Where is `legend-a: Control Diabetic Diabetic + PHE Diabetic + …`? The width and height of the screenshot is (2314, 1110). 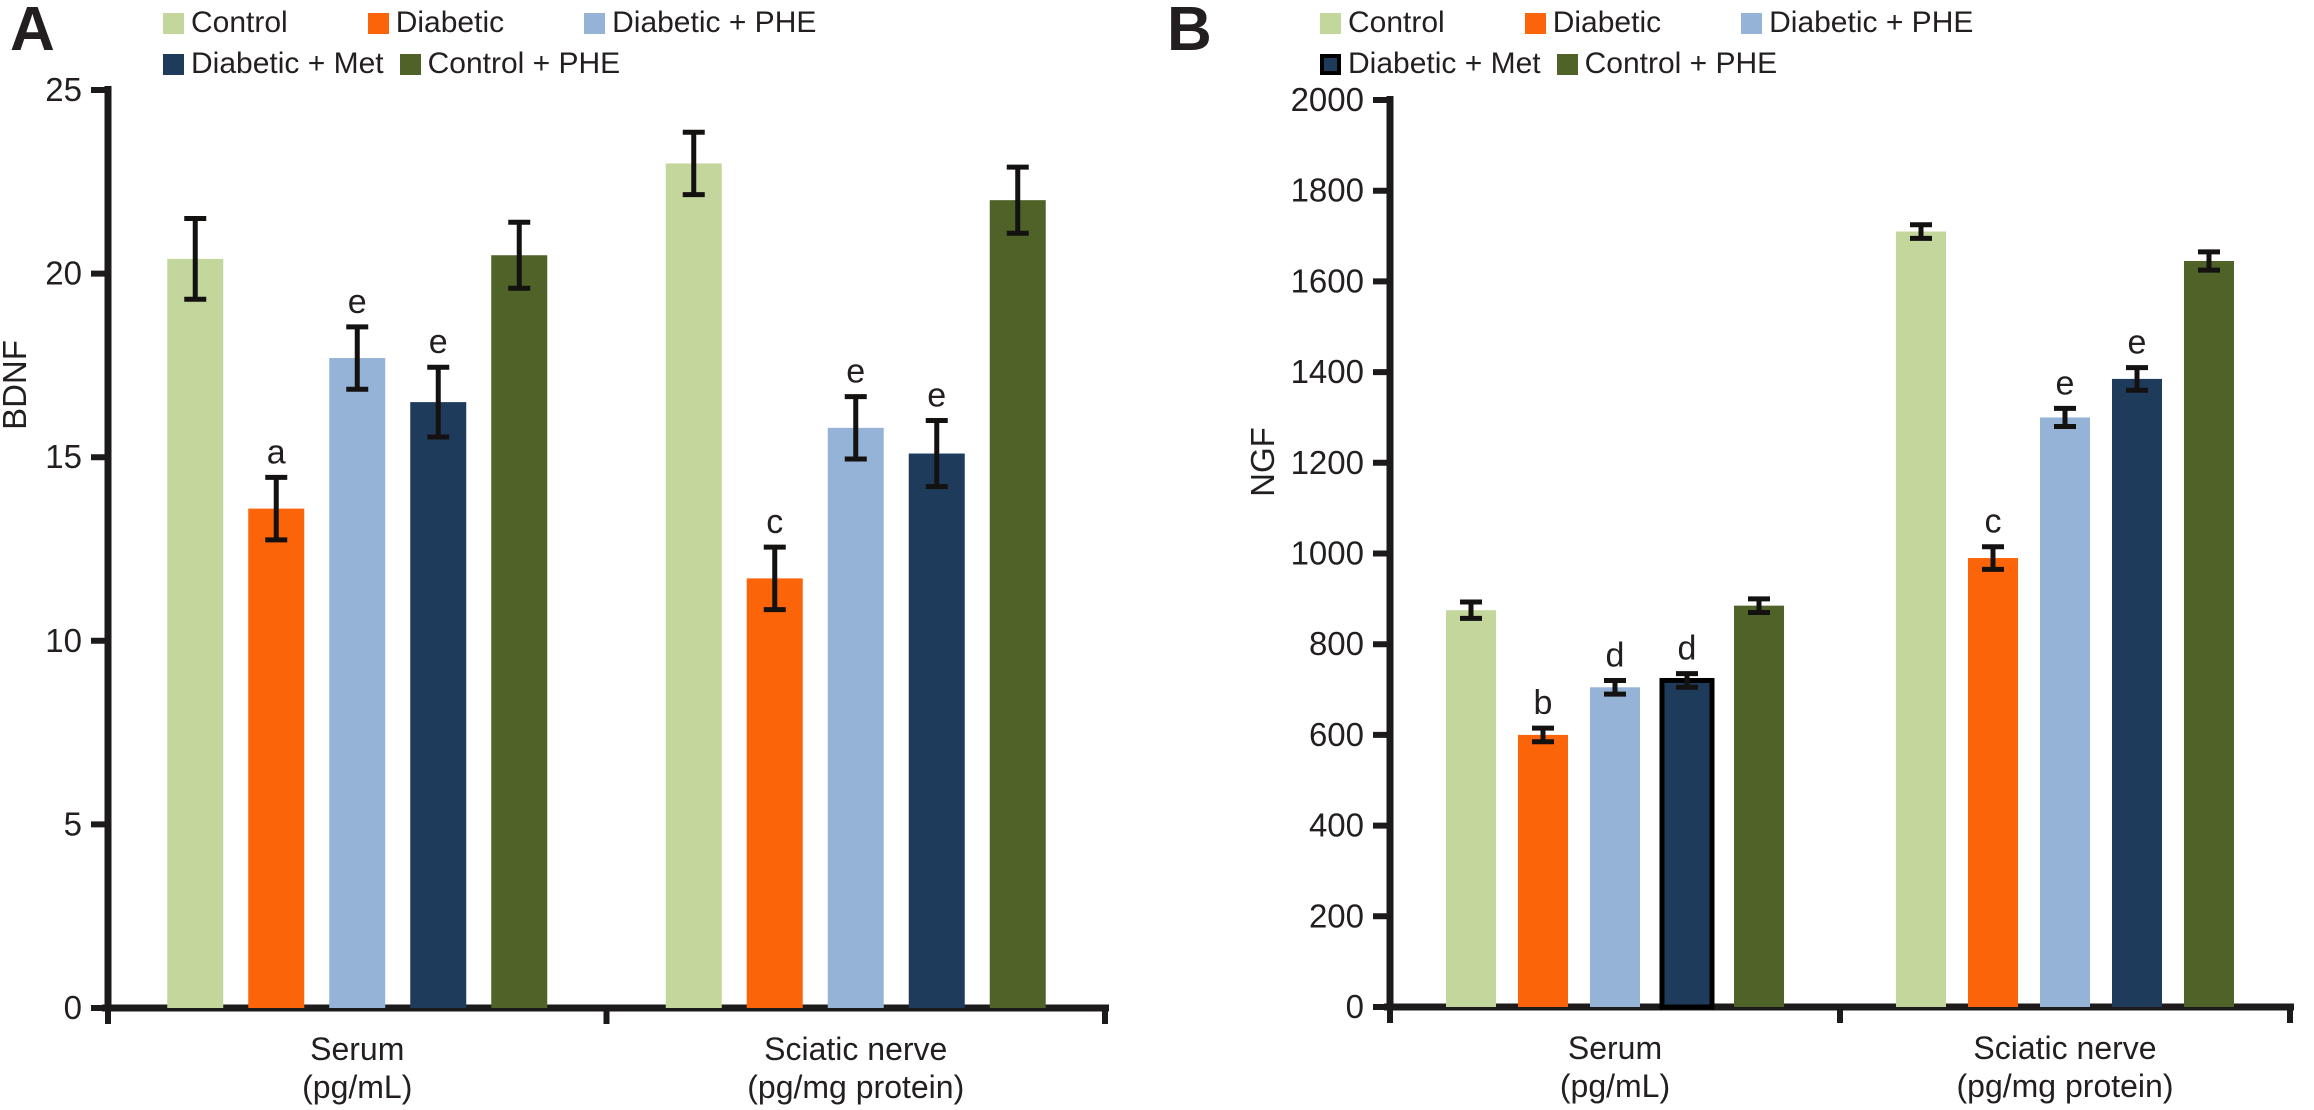 legend-a: Control Diabetic Diabetic + PHE Diabetic + … is located at coordinates (653, 43).